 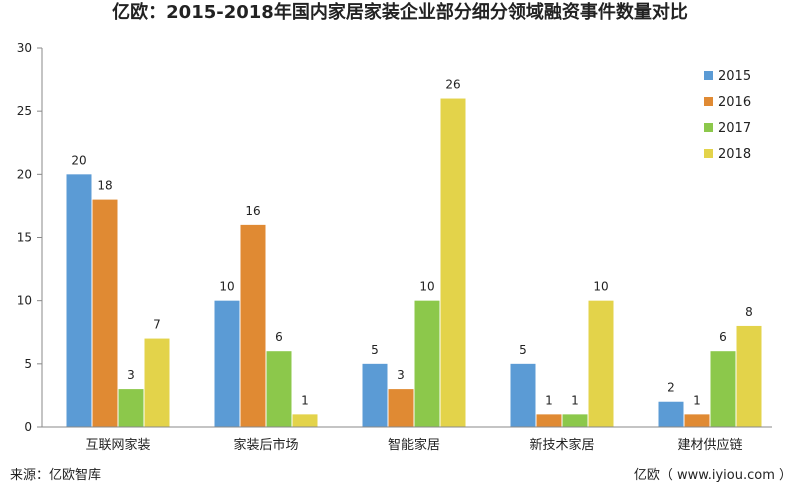 I want to click on y-tick-label: 5, so click(x=28, y=364).